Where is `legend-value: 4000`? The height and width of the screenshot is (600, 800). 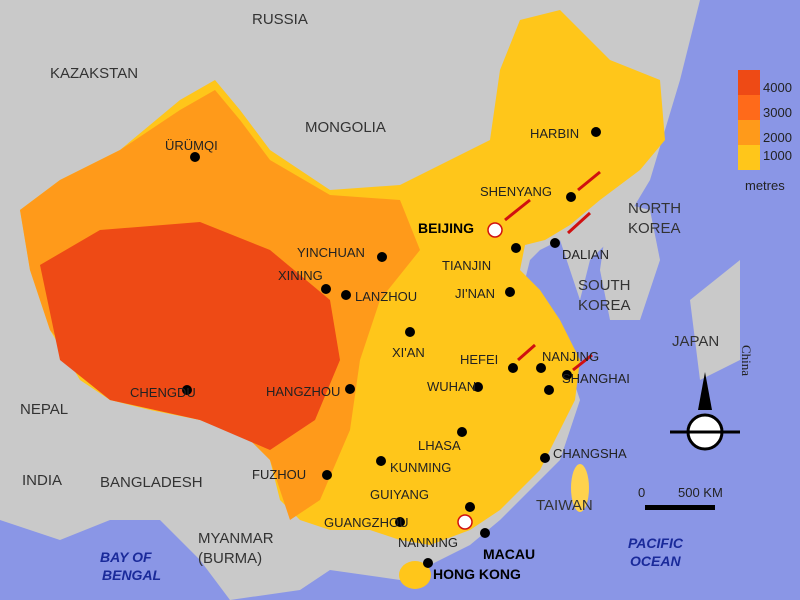 legend-value: 4000 is located at coordinates (777, 87).